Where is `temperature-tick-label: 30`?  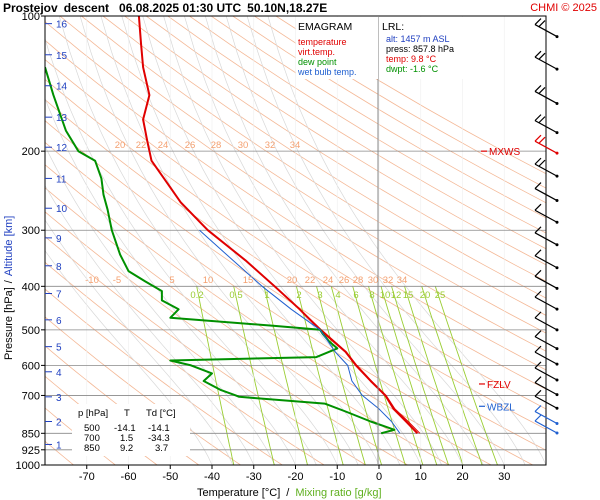
temperature-tick-label: 30 is located at coordinates (504, 477).